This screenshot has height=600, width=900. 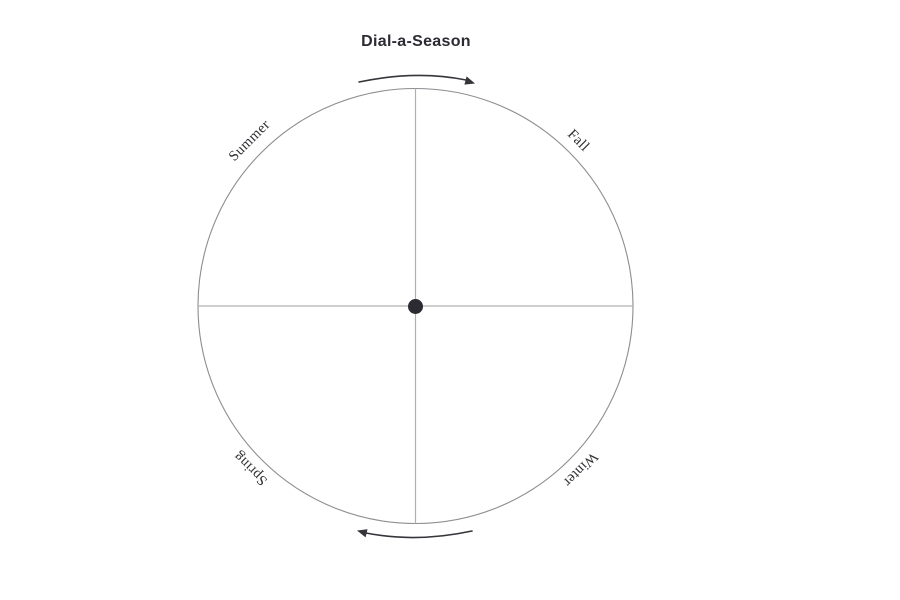 What do you see at coordinates (416, 41) in the screenshot?
I see `diagram-title: Dial-a-Season` at bounding box center [416, 41].